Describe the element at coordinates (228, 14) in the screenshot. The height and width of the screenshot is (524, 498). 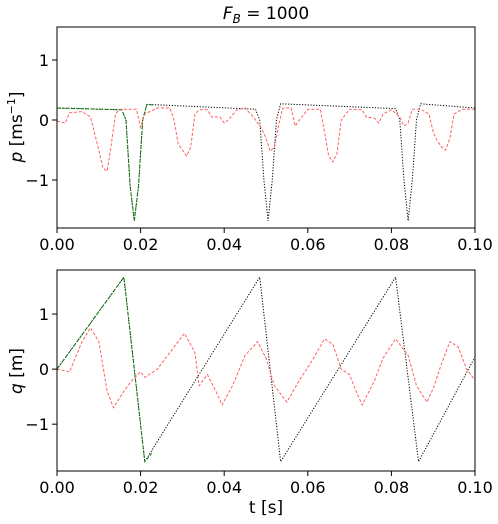
I see `title-main: F` at that location.